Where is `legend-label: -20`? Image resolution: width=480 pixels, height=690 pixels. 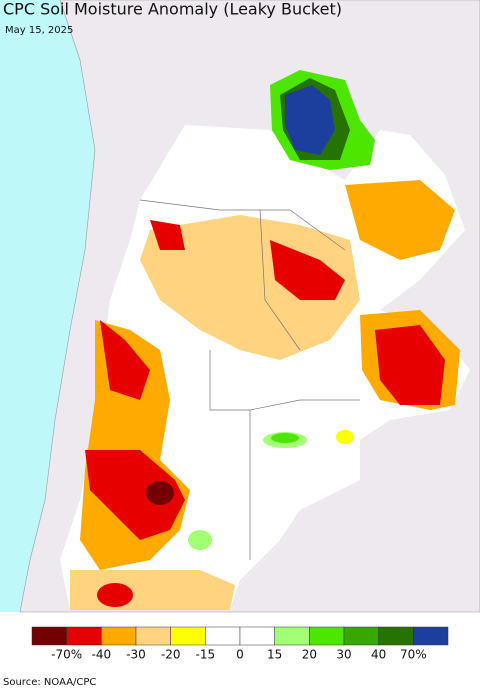 legend-label: -20 is located at coordinates (171, 655).